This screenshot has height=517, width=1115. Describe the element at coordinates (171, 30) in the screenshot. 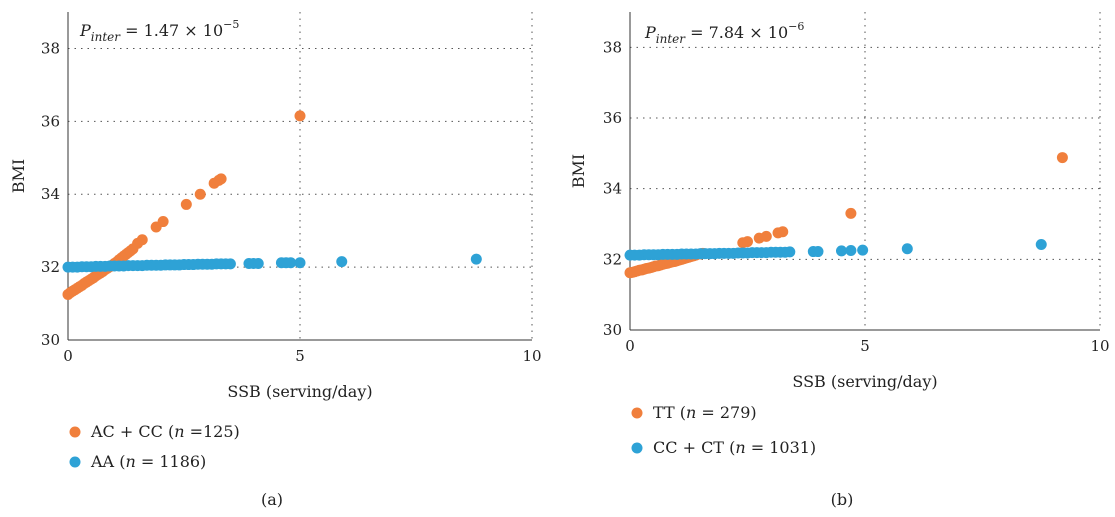

I see `annotation-value: = 1.47 × 10` at that location.